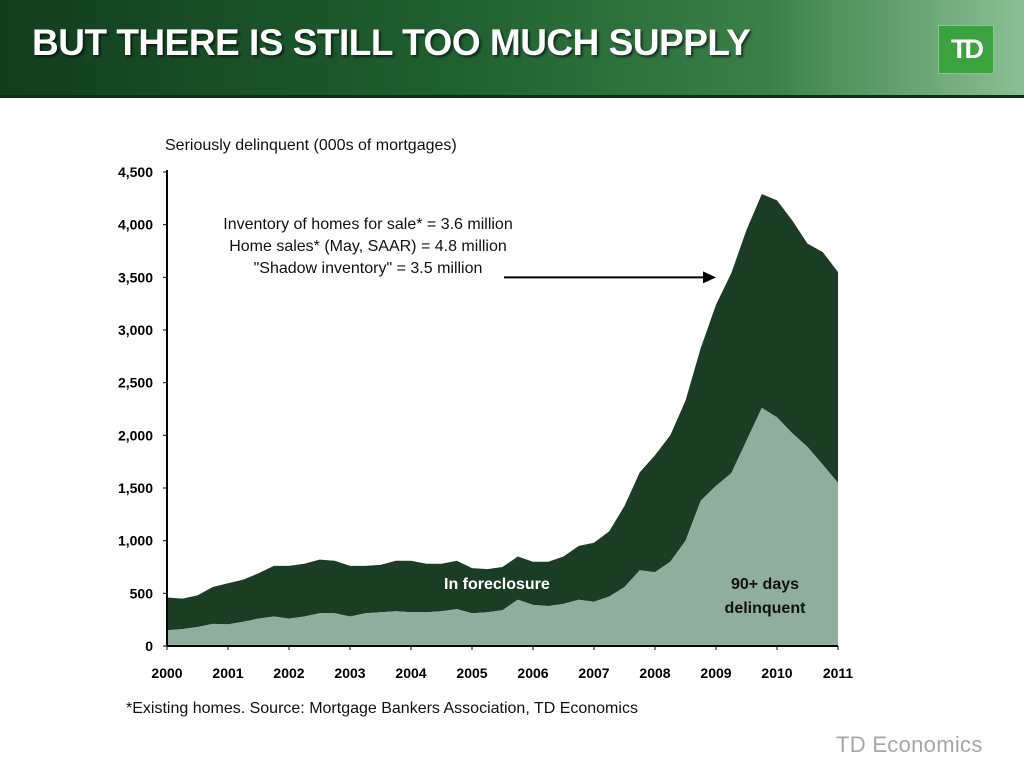 This screenshot has height=768, width=1024. I want to click on label-delinquent-line2: delinquent, so click(765, 608).